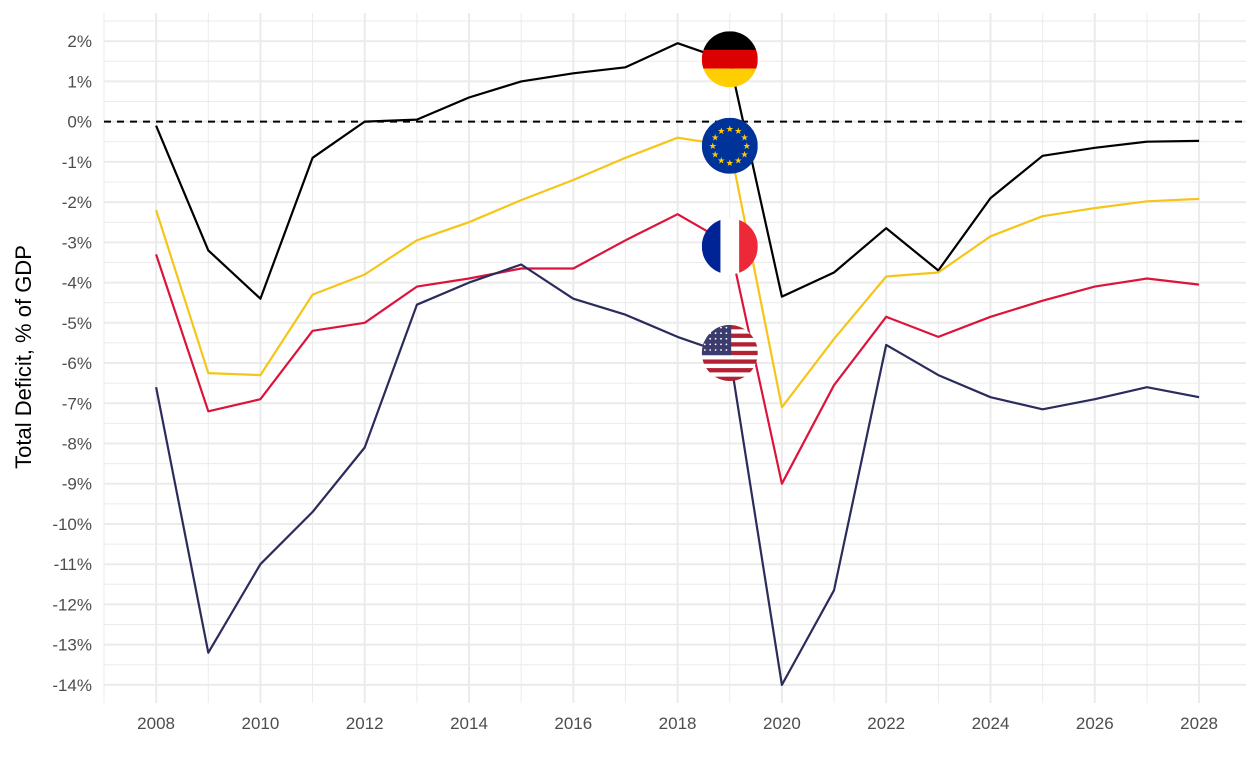  Describe the element at coordinates (886, 723) in the screenshot. I see `x-tick-label: 2022` at that location.